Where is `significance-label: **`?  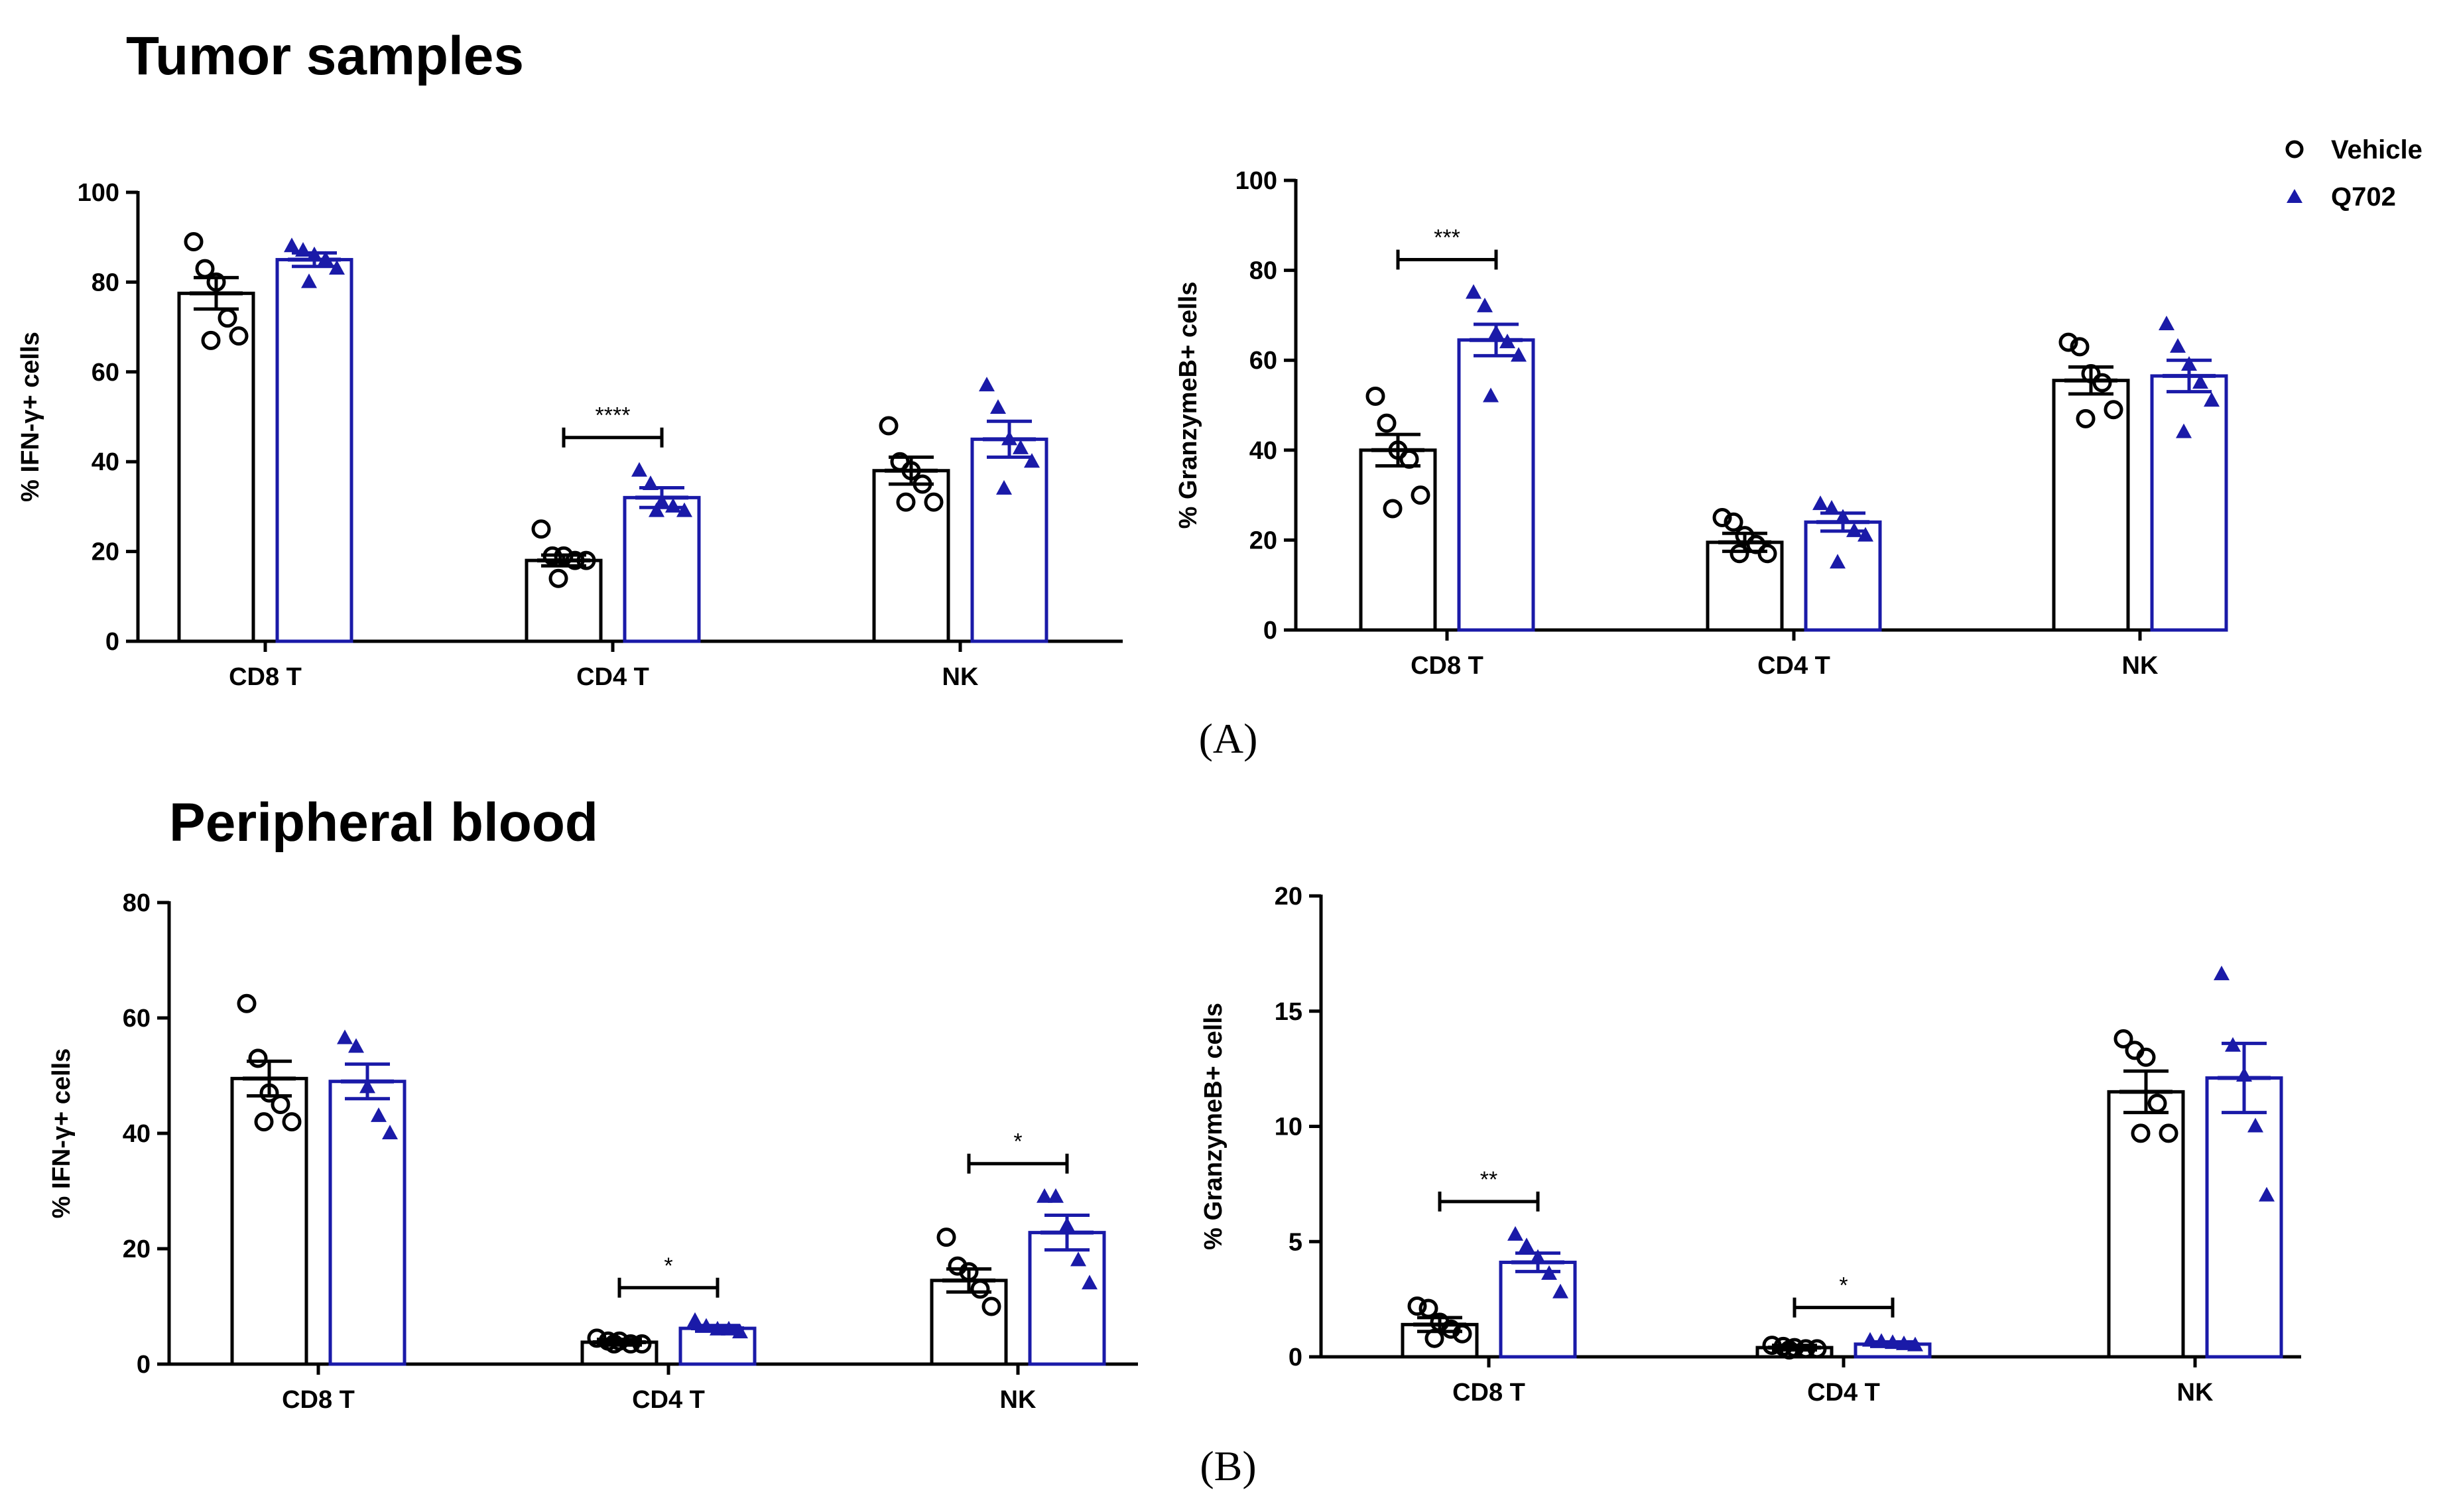
significance-label: ** is located at coordinates (1488, 1179).